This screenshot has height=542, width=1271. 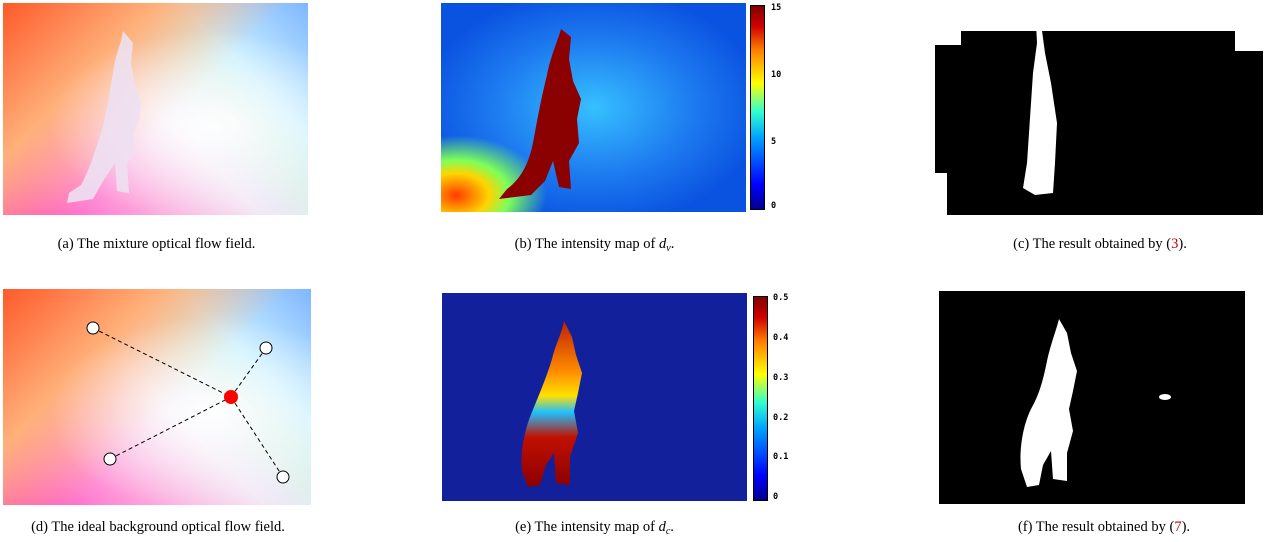 I want to click on caption-f: (f) The result obtained by (7)., so click(x=1104, y=527).